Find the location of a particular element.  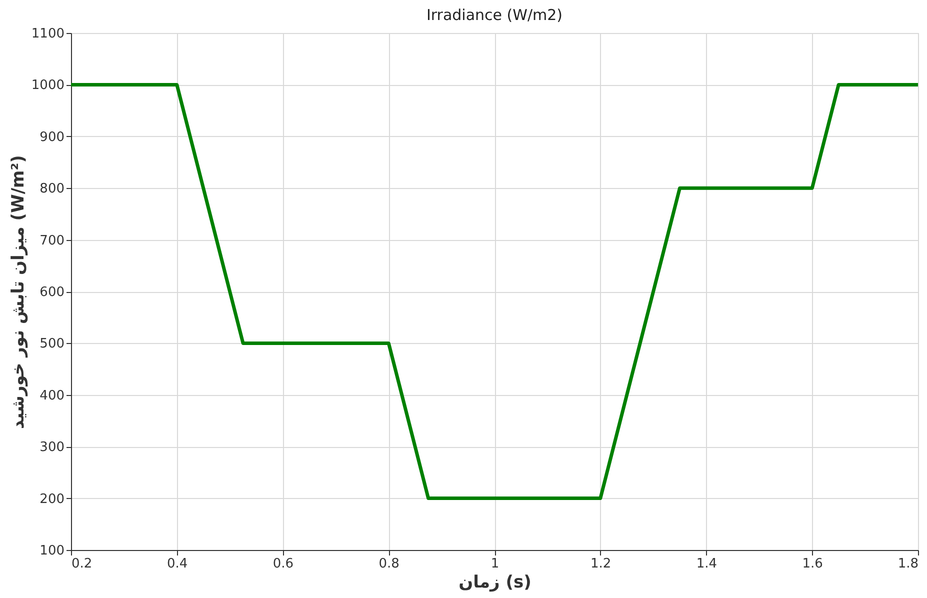

y-tick-label: 300 is located at coordinates (52, 448).